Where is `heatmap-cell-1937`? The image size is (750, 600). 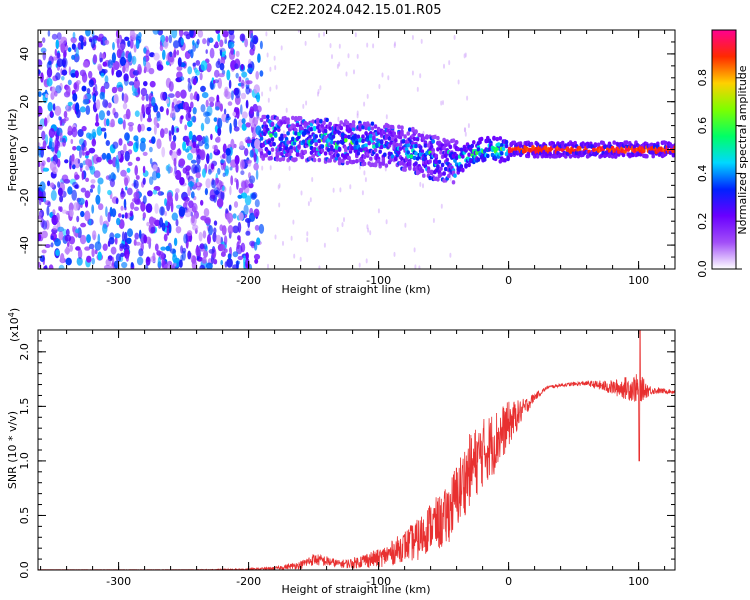 heatmap-cell-1937 is located at coordinates (372, 128).